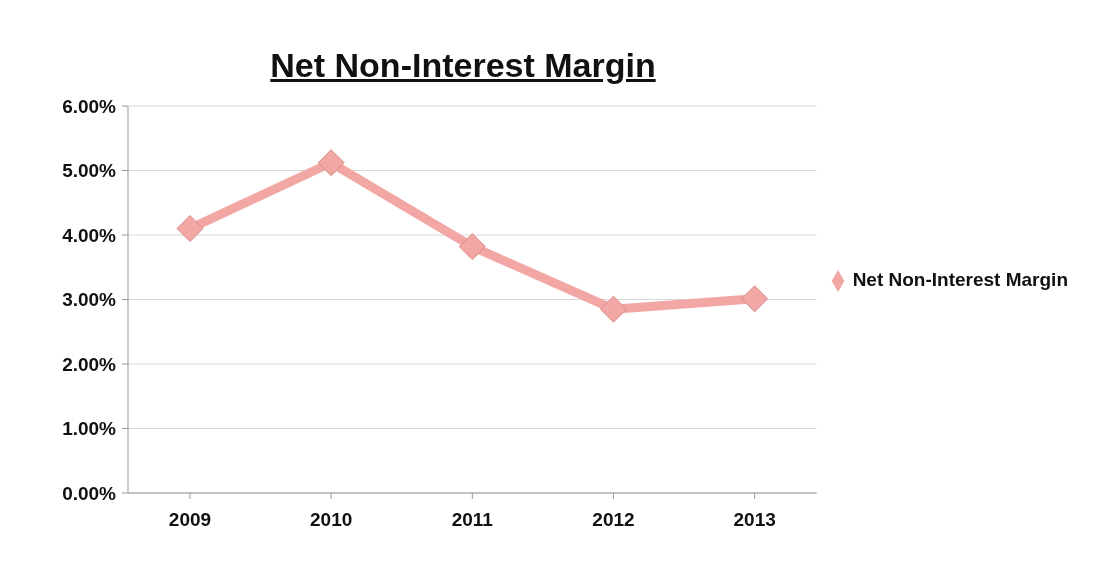 This screenshot has height=565, width=1098. Describe the element at coordinates (89, 106) in the screenshot. I see `y-tick-label: 6.00%` at that location.